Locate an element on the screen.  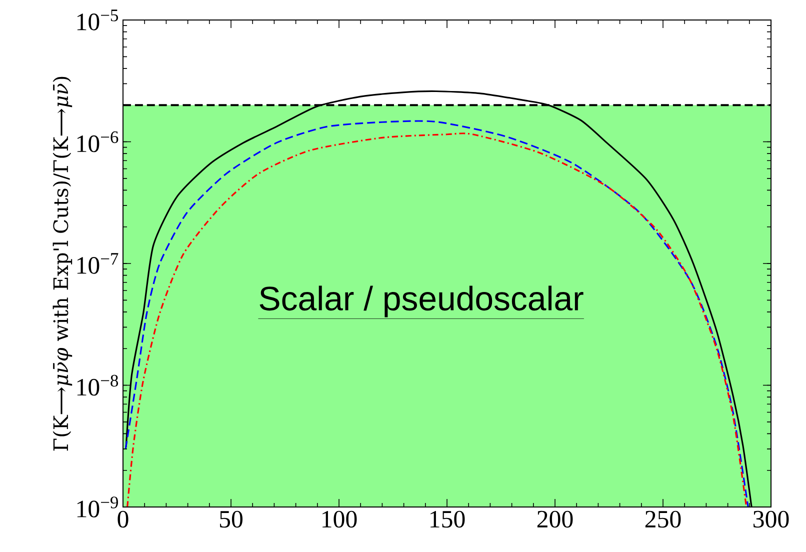
y-axis-title: Γ(K⟶μν̄φ with Exp'l Cuts)/Γ(K⟶μν̄) is located at coordinates (62, 263).